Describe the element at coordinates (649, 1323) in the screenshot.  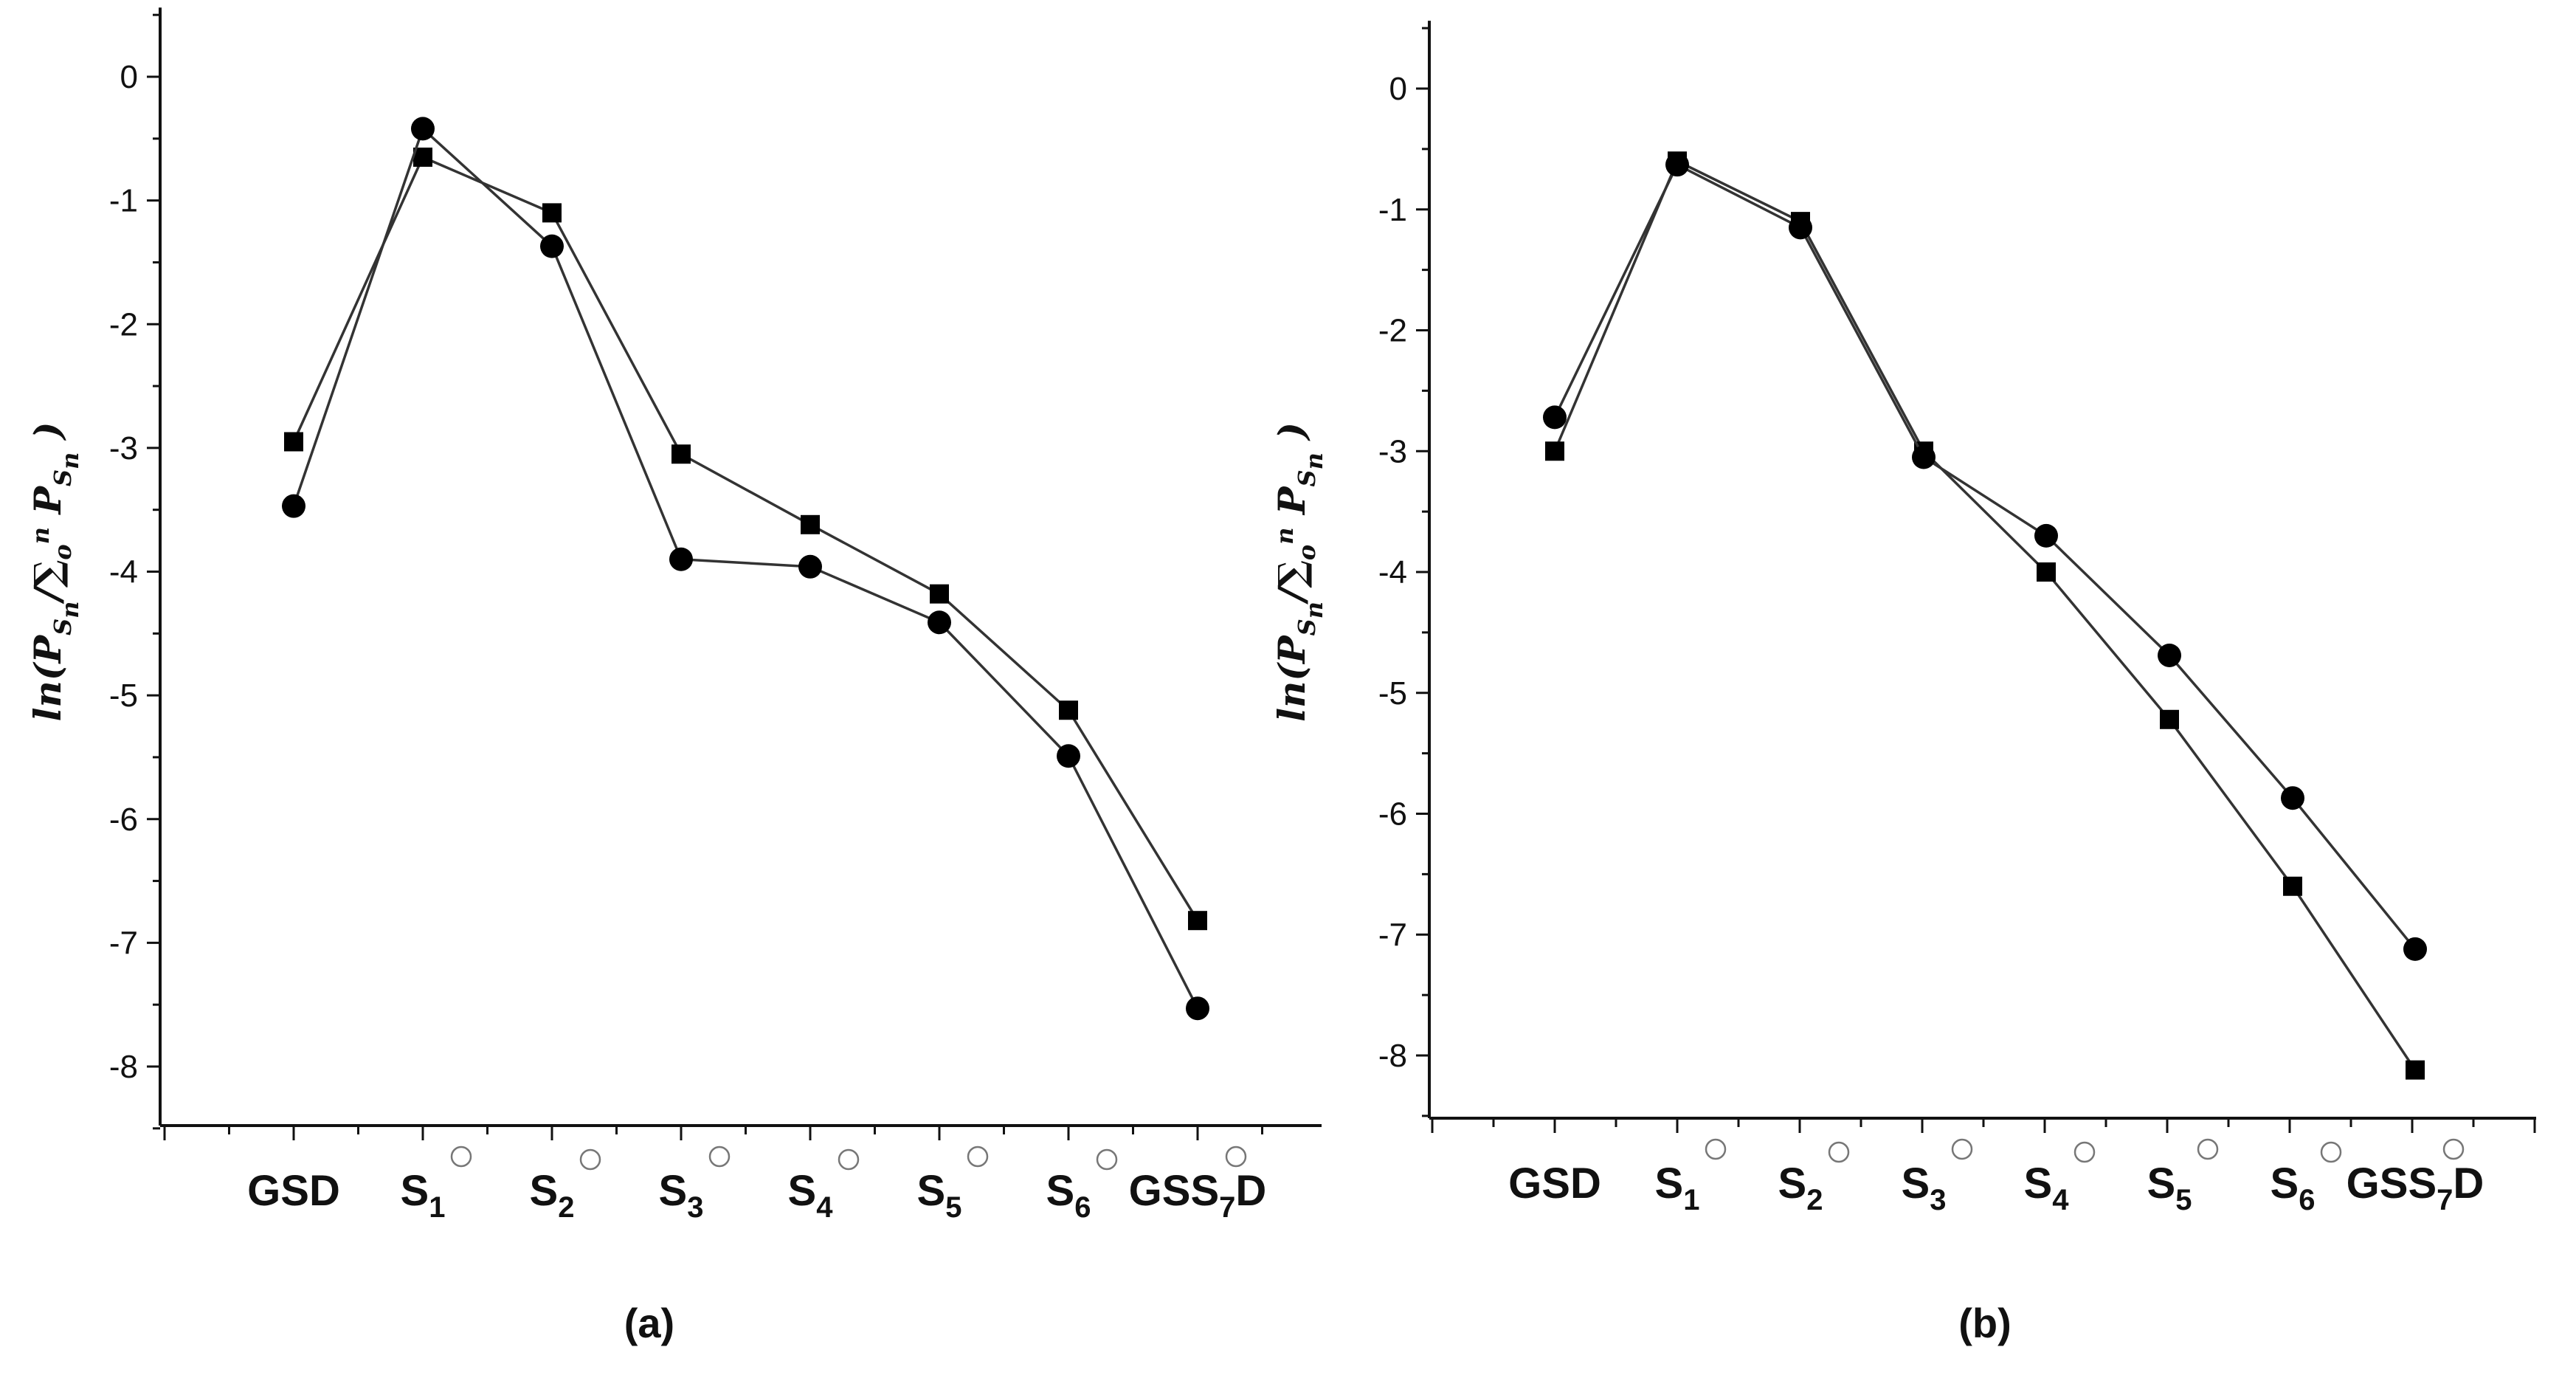
I see `panel-label: (a)` at that location.